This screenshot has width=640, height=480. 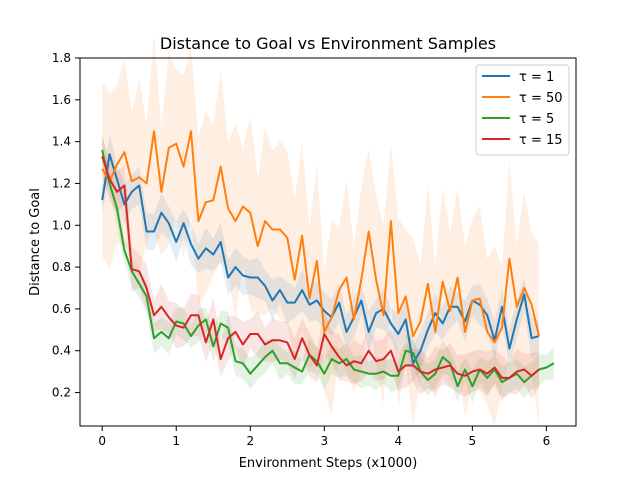 I want to click on y-tick-label: 0.8, so click(x=61, y=267).